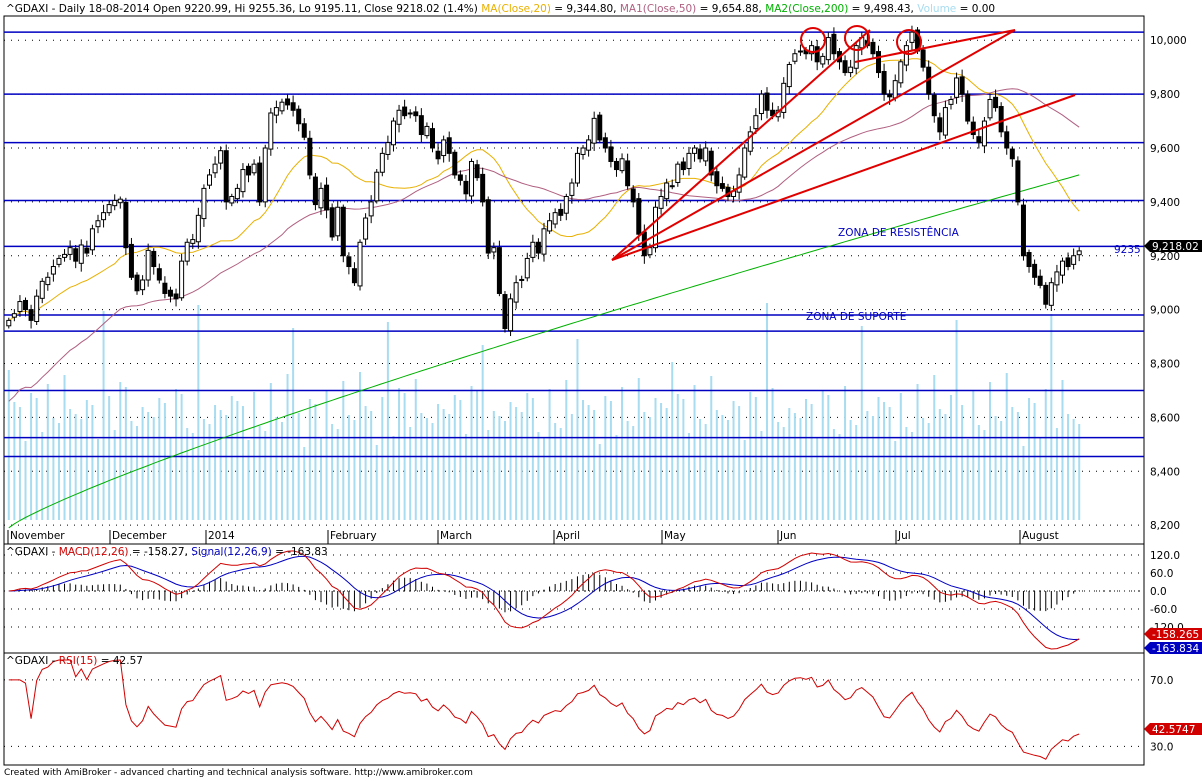  What do you see at coordinates (353, 536) in the screenshot?
I see `x-tick-label: February` at bounding box center [353, 536].